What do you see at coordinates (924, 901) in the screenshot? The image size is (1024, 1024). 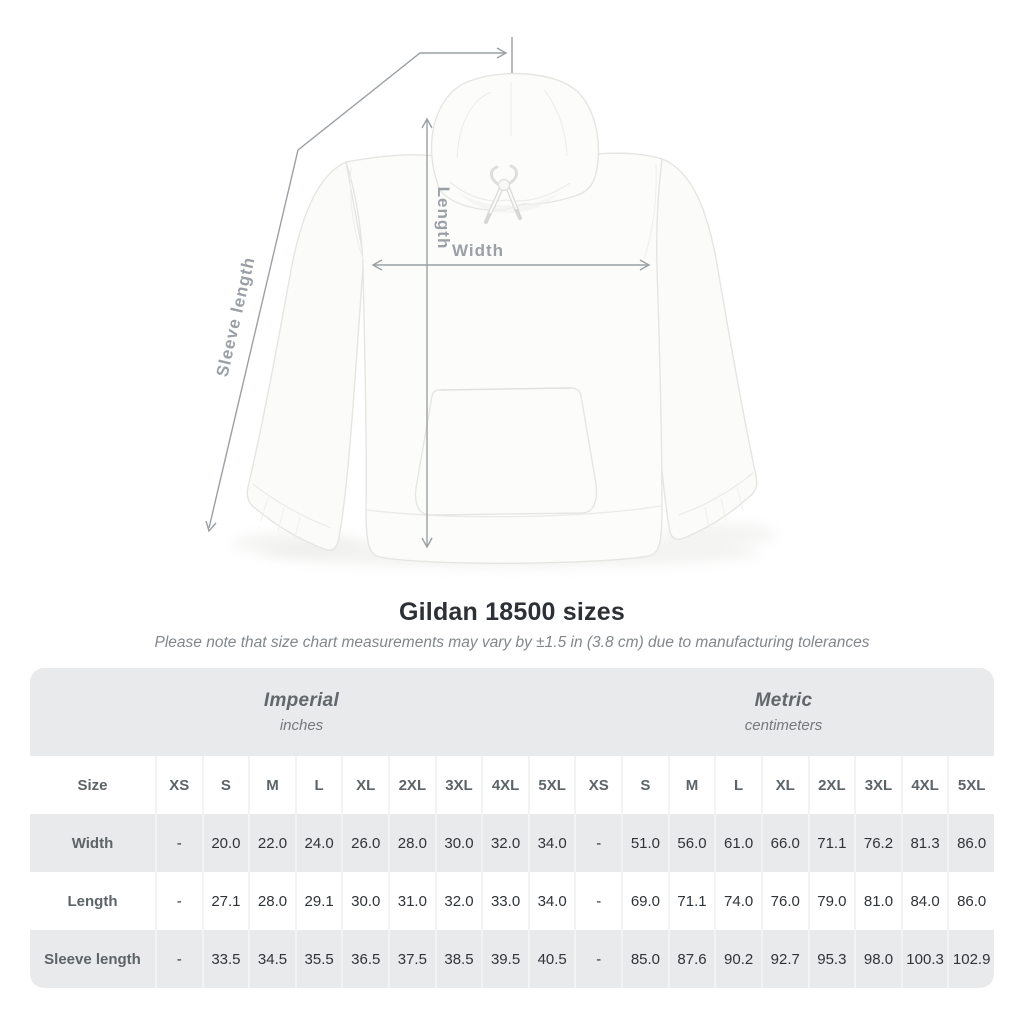 I see `value-cell: 84.0` at bounding box center [924, 901].